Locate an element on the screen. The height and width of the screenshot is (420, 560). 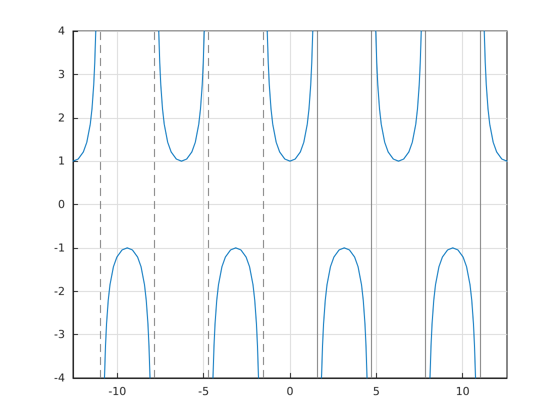
y-tick-label: -2 is located at coordinates (59, 291).